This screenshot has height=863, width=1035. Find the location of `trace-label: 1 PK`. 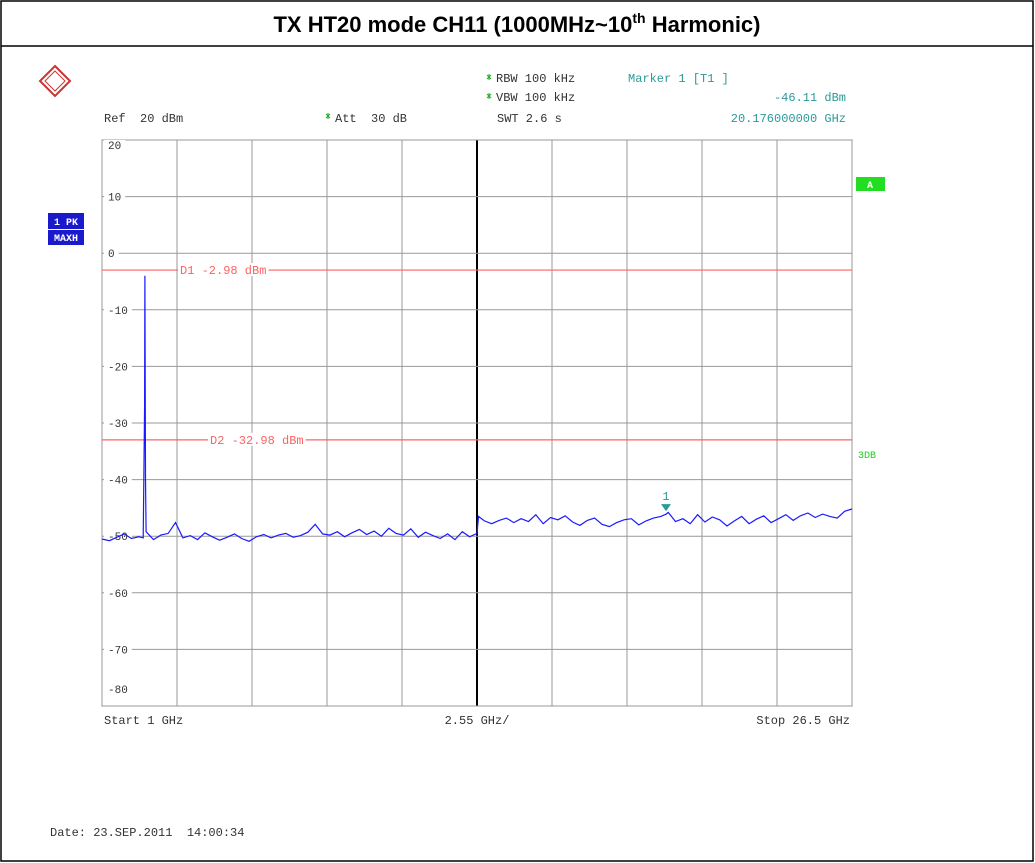

trace-label: 1 PK is located at coordinates (66, 223).